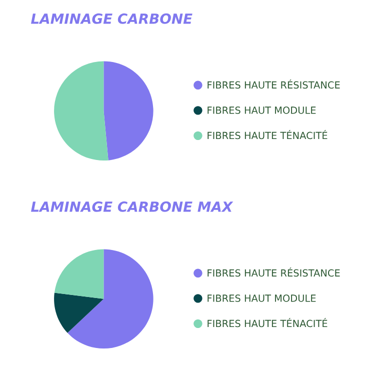  Describe the element at coordinates (111, 18) in the screenshot. I see `chart-title: LAMINAGE CARBONE` at that location.